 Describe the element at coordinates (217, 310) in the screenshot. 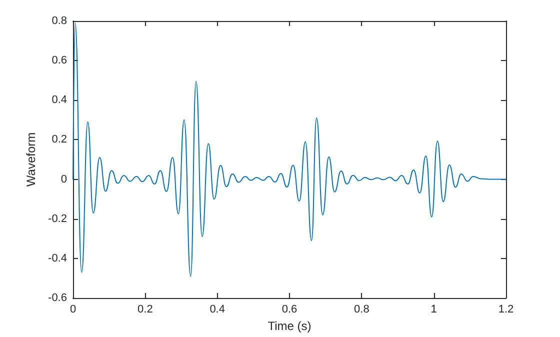

I see `x-tick-label: 0.4` at that location.